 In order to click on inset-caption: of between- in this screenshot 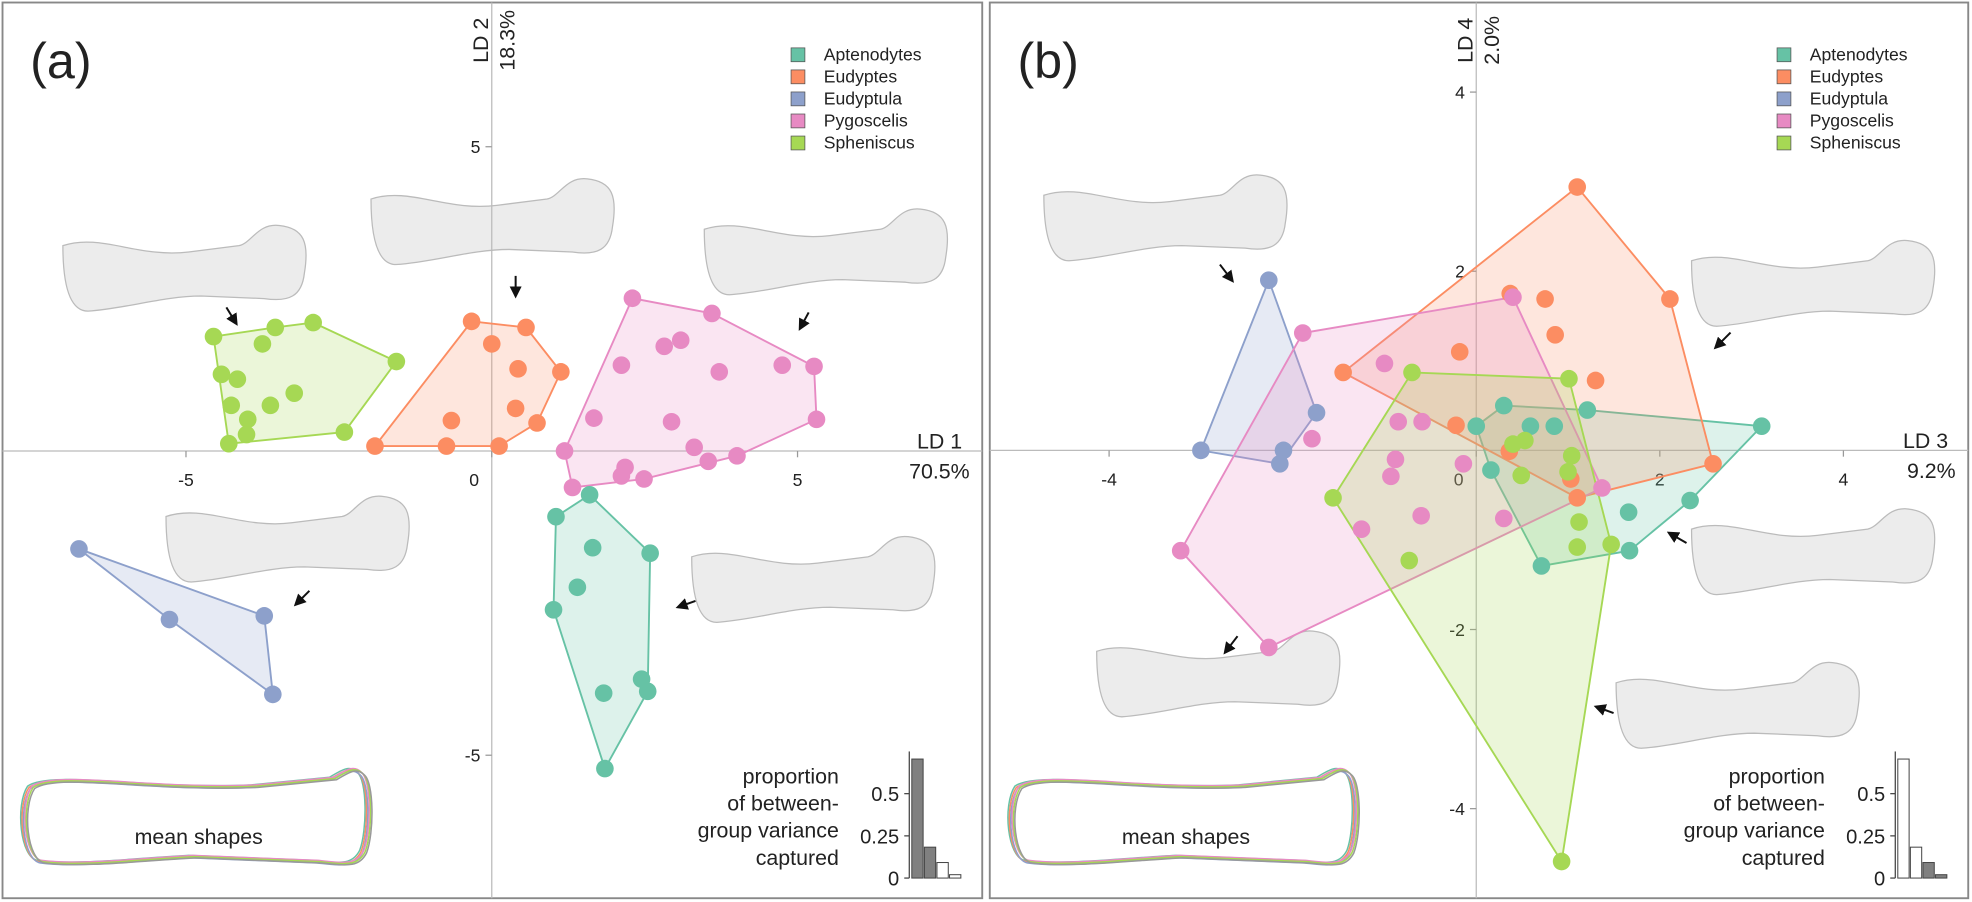, I will do `click(783, 804)`.